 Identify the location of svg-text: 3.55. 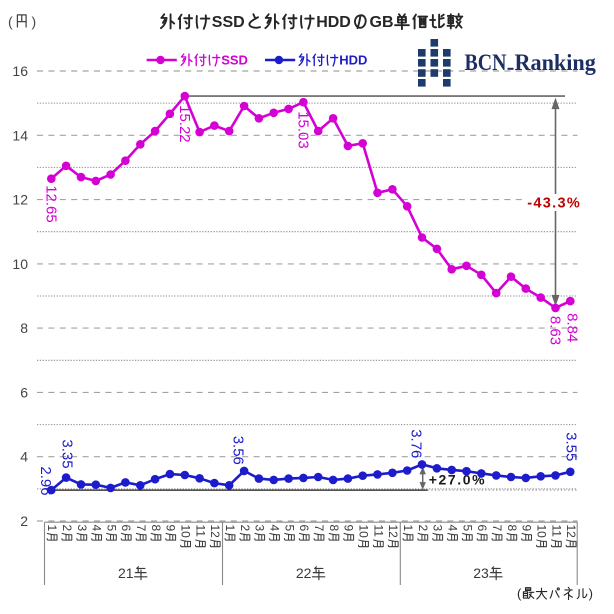
(570, 446).